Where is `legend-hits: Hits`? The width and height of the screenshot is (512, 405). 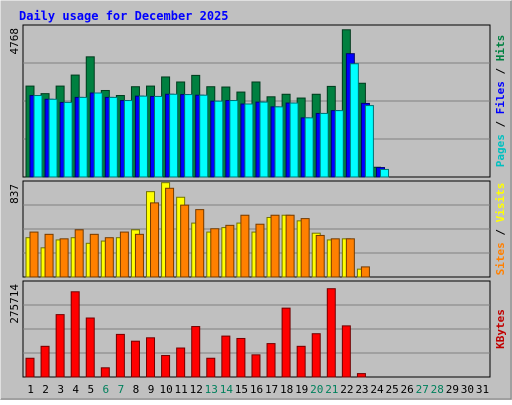
legend-hits: Hits is located at coordinates (500, 48).